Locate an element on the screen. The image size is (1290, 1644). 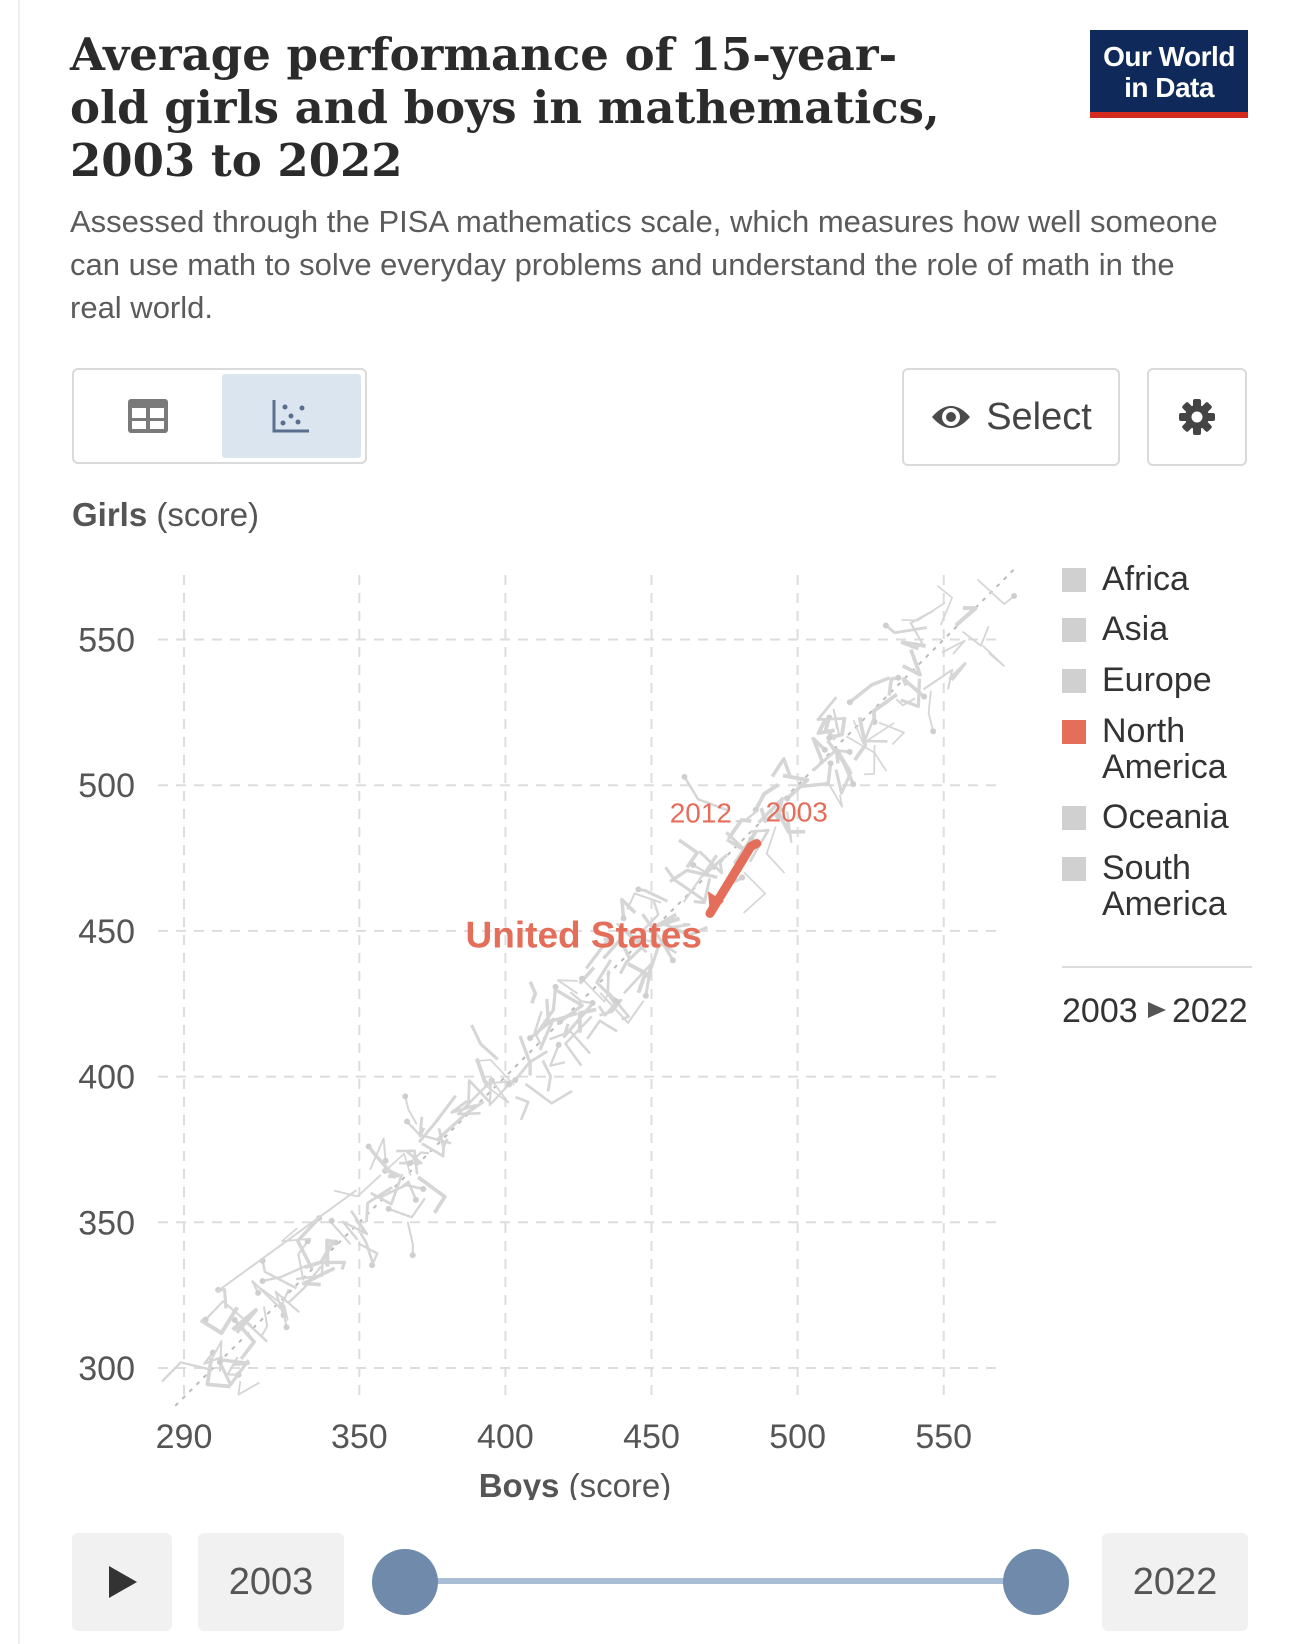
chart-view-button is located at coordinates (291, 416).